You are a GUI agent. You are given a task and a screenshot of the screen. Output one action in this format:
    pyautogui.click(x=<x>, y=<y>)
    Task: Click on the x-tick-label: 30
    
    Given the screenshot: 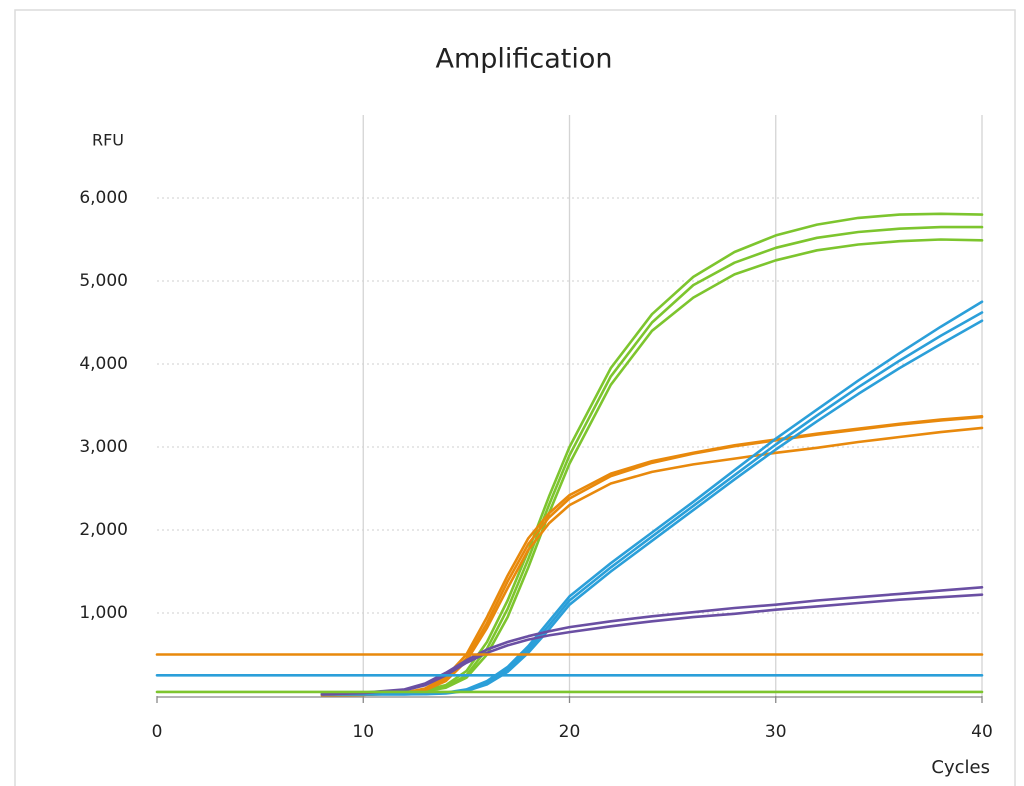 What is the action you would take?
    pyautogui.click(x=776, y=732)
    